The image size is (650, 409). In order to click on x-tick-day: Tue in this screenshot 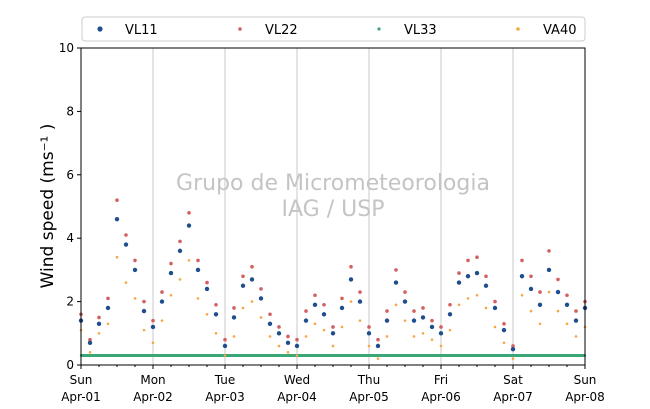, I will do `click(225, 380)`.